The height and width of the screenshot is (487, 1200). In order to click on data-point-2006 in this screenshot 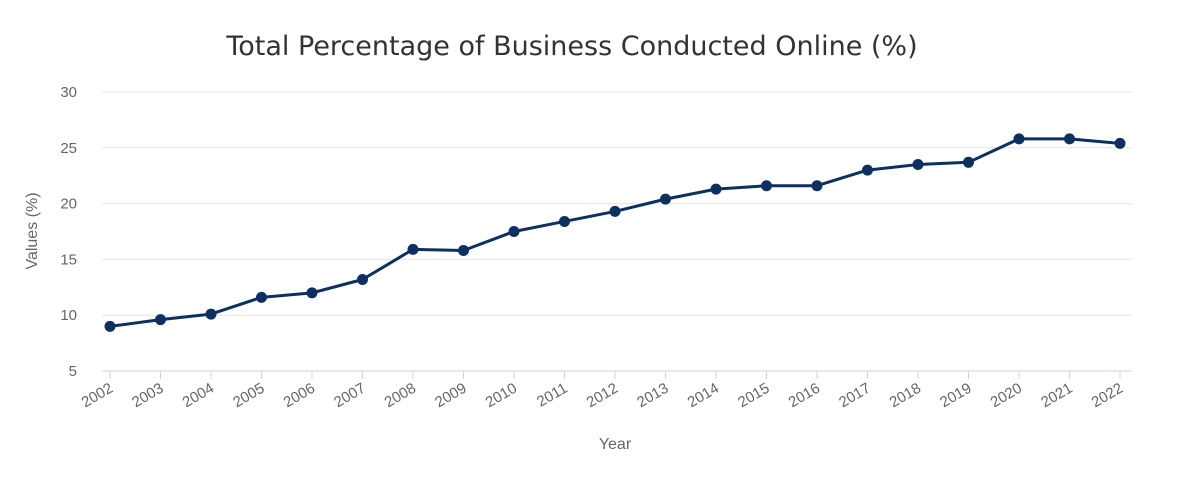, I will do `click(312, 293)`.